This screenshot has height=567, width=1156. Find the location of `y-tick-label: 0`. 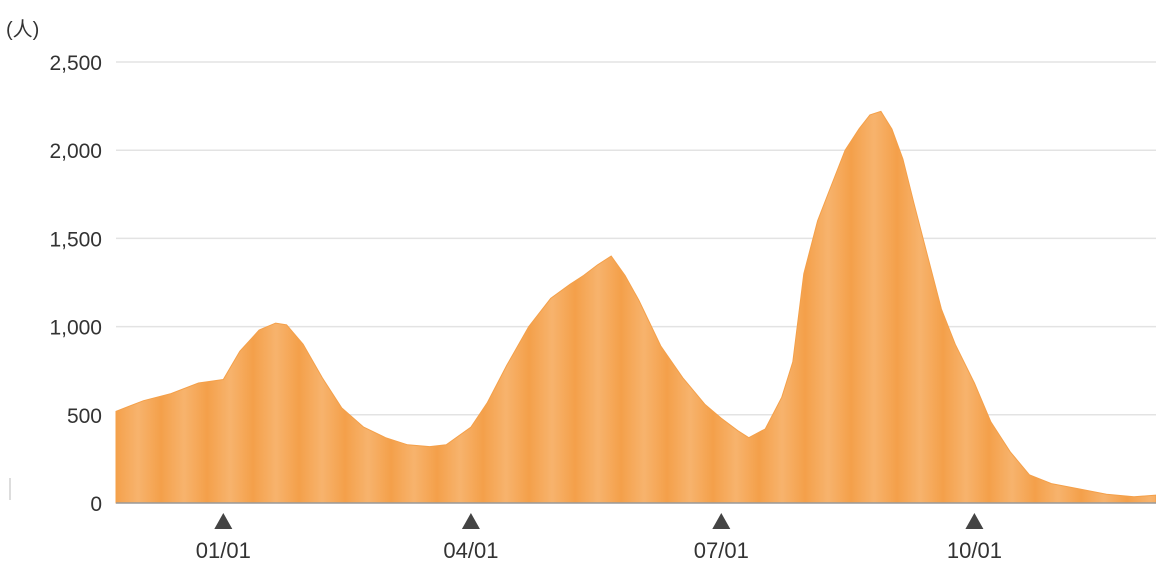

y-tick-label: 0 is located at coordinates (96, 504).